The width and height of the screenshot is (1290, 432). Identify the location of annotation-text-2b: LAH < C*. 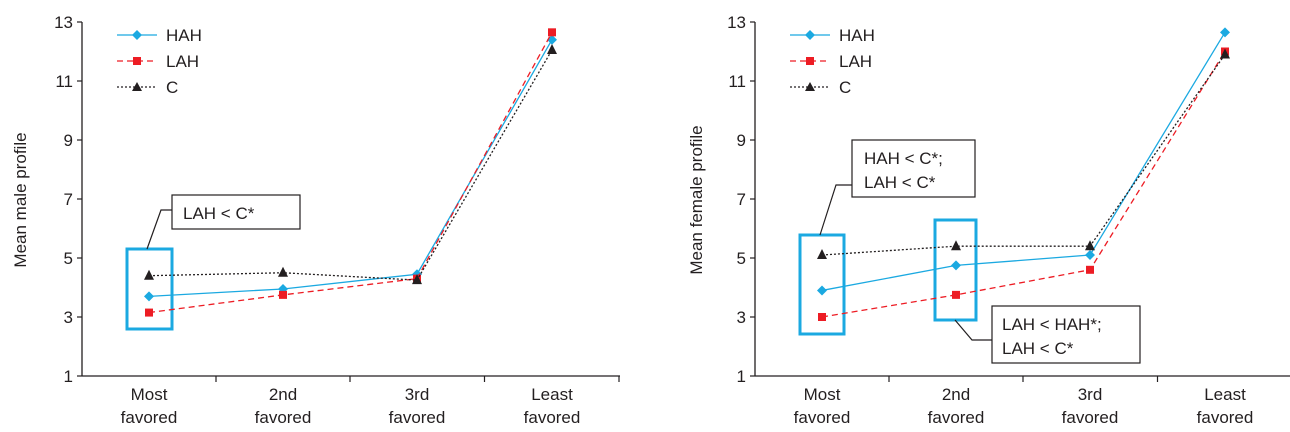
(1038, 348).